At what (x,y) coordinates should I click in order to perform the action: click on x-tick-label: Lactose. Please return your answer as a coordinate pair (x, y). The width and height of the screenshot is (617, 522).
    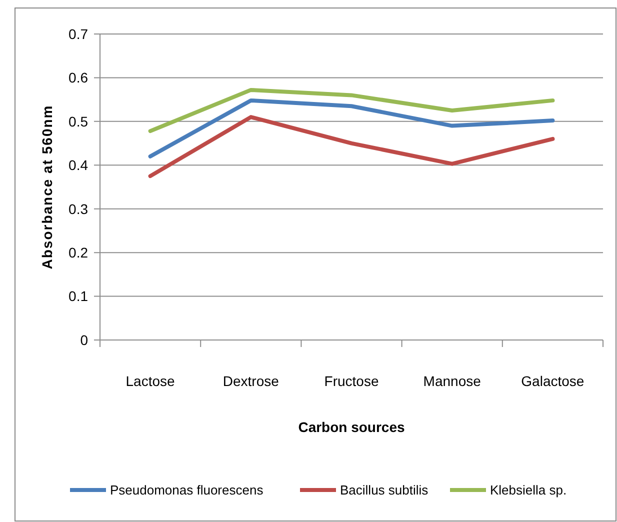
    Looking at the image, I should click on (151, 381).